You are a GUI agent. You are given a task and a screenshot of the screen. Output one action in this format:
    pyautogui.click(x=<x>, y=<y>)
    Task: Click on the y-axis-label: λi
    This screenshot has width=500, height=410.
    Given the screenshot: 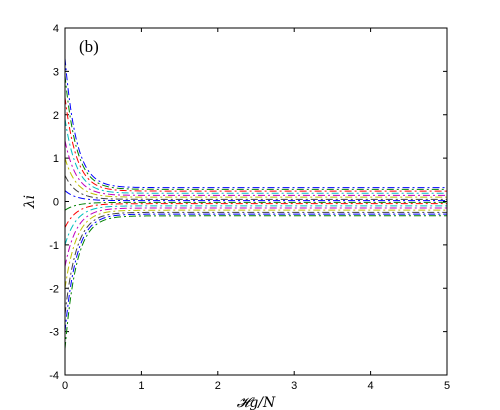 What is the action you would take?
    pyautogui.click(x=30, y=202)
    